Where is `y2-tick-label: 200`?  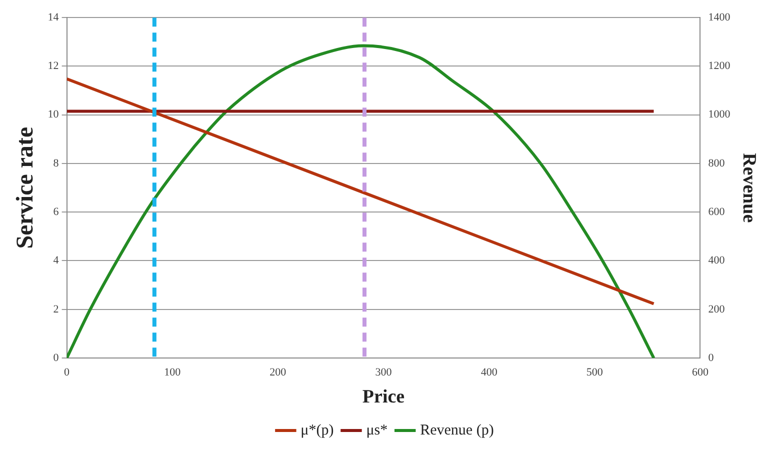 y2-tick-label: 200 is located at coordinates (717, 309).